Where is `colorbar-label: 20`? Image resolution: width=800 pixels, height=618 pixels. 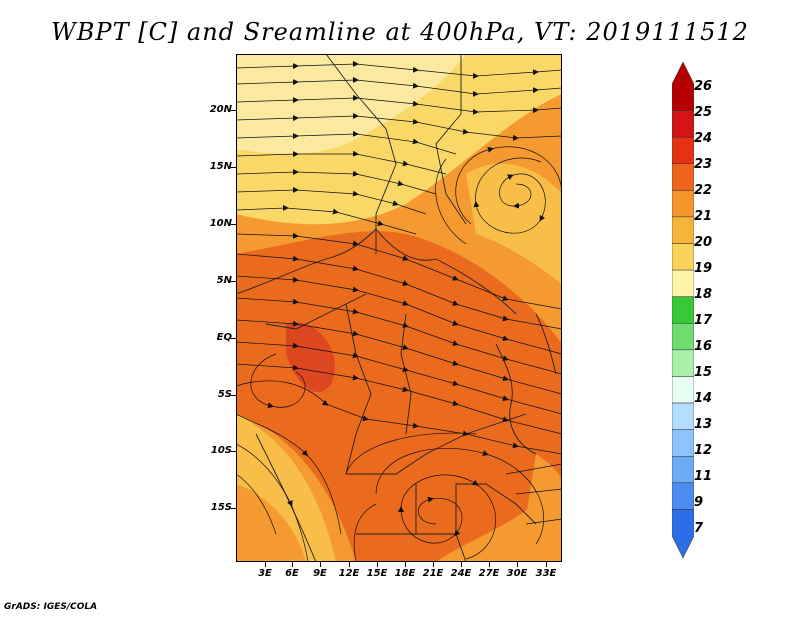
colorbar-label: 20 is located at coordinates (703, 242).